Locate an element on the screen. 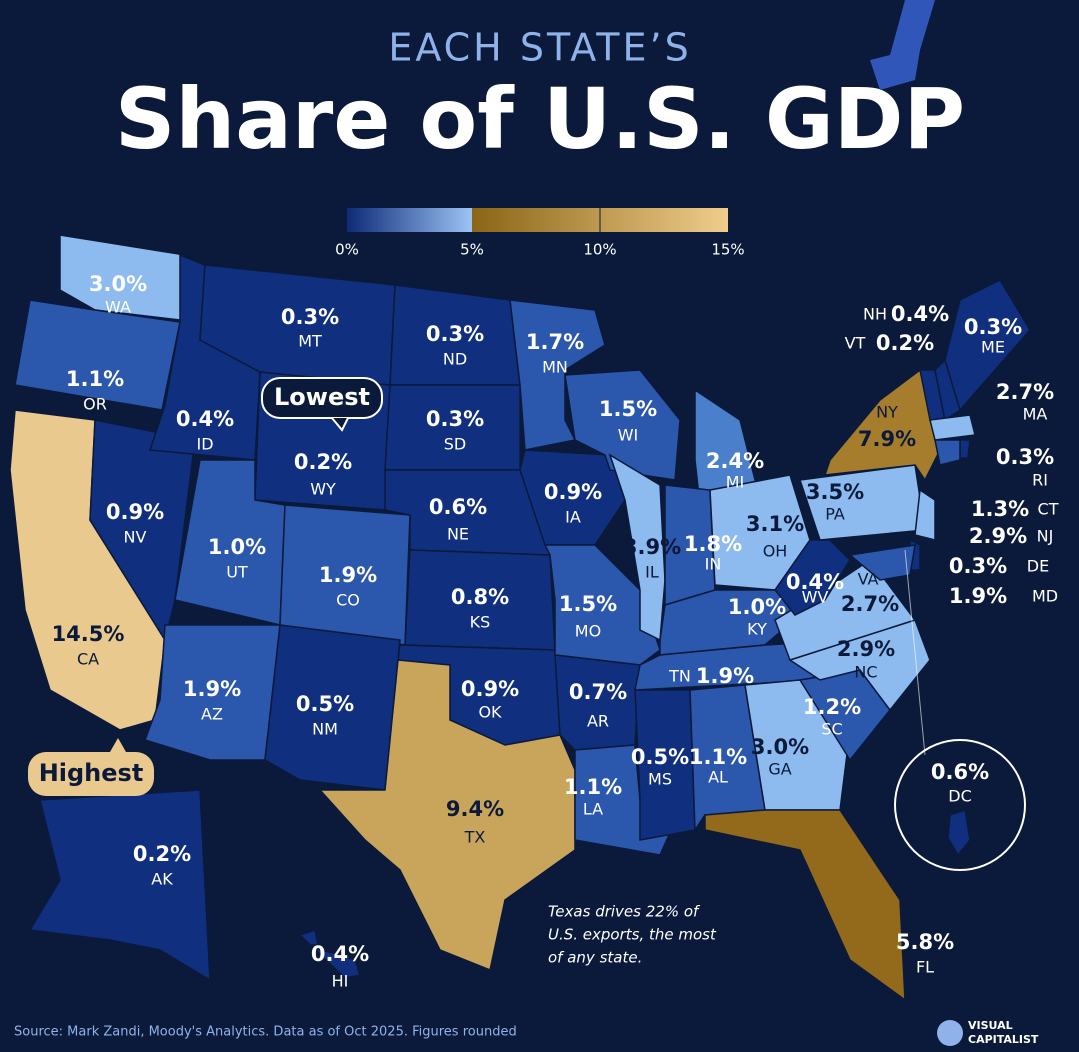  state-abbr: AK is located at coordinates (162, 879).